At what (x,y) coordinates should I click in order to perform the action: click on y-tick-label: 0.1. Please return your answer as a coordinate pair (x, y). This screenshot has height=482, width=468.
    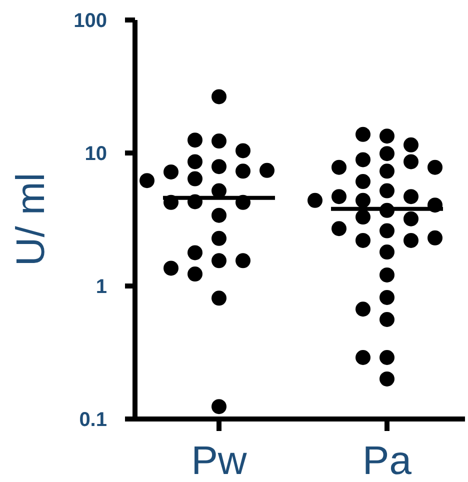
    Looking at the image, I should click on (93, 420).